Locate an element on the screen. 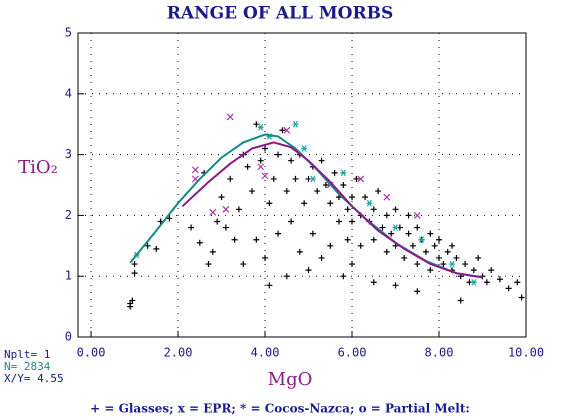 The width and height of the screenshot is (561, 420). x-tick-label: 10.00 is located at coordinates (526, 353).